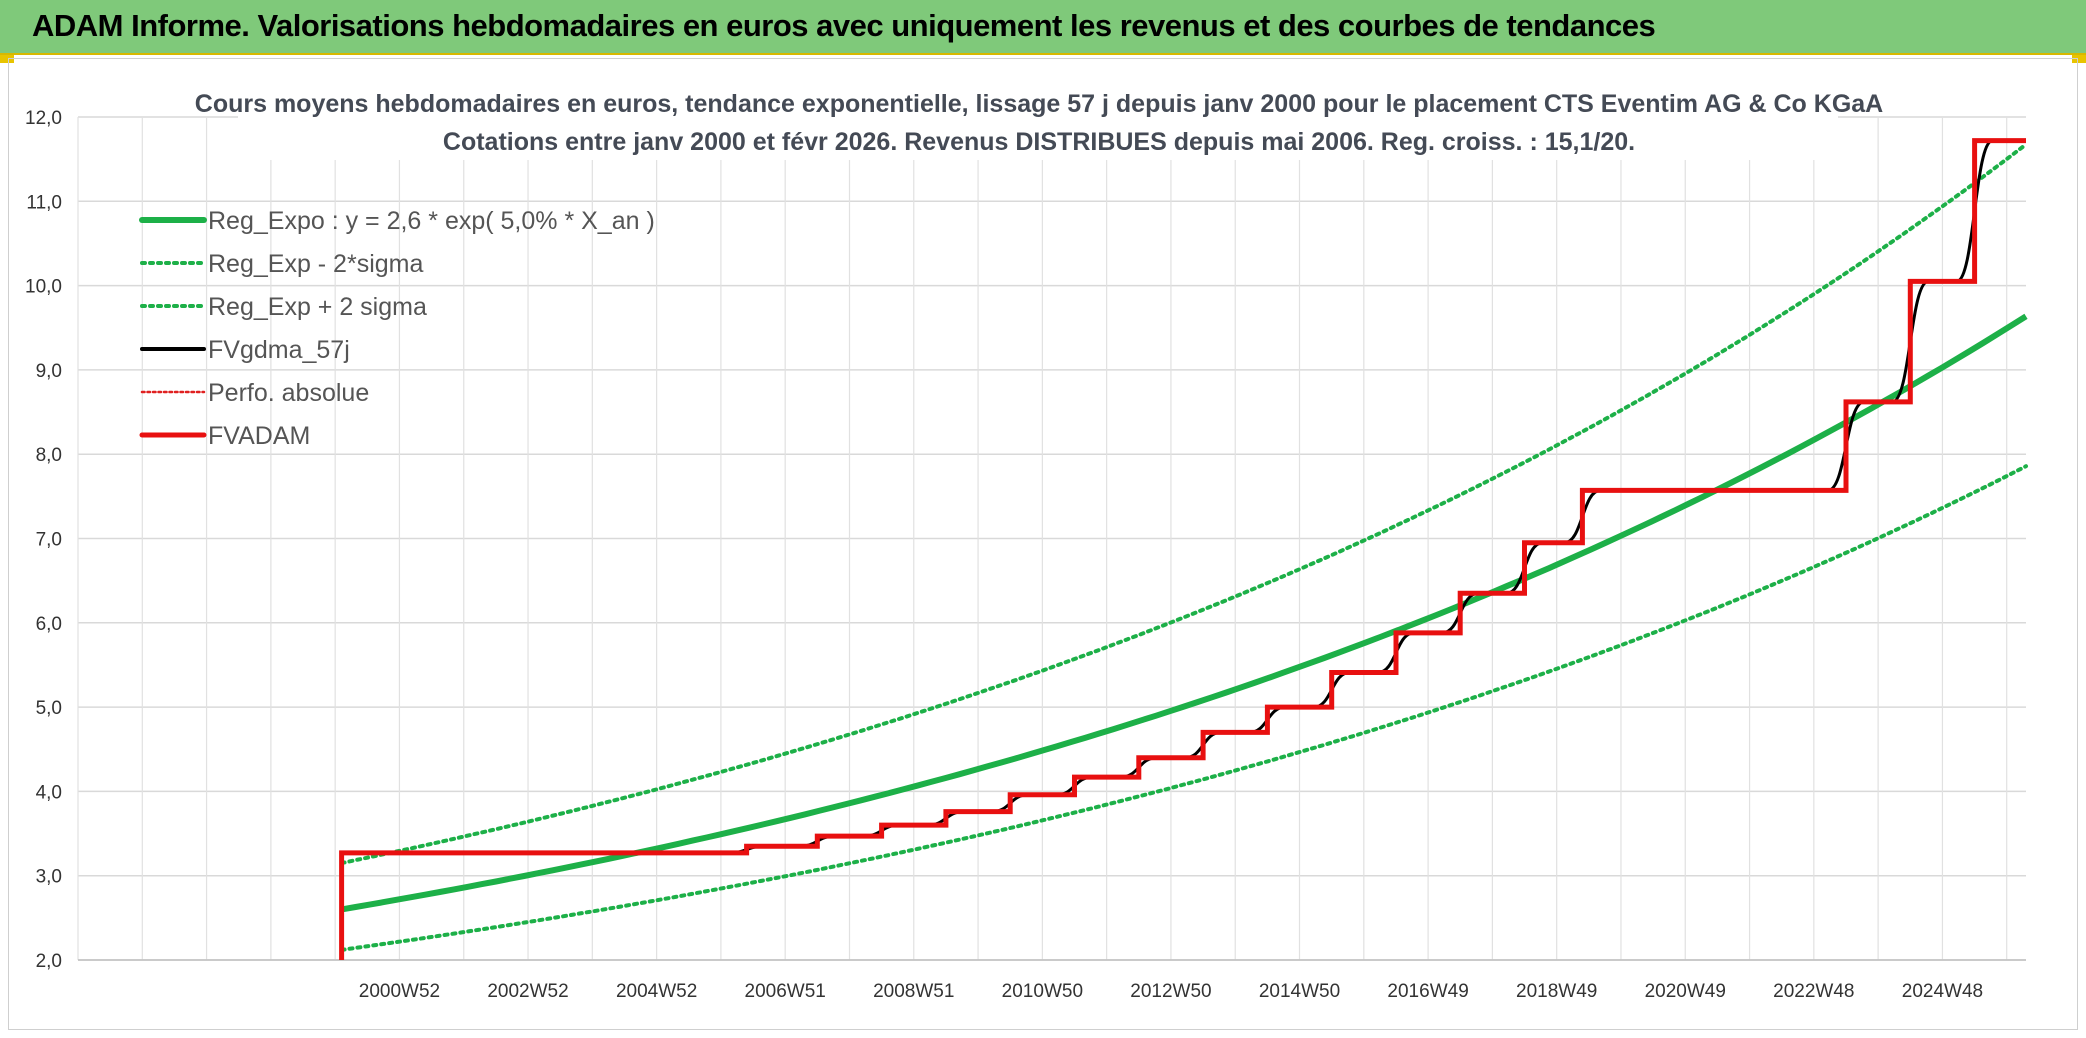  What do you see at coordinates (44, 202) in the screenshot?
I see `y-tick-label: 11,0` at bounding box center [44, 202].